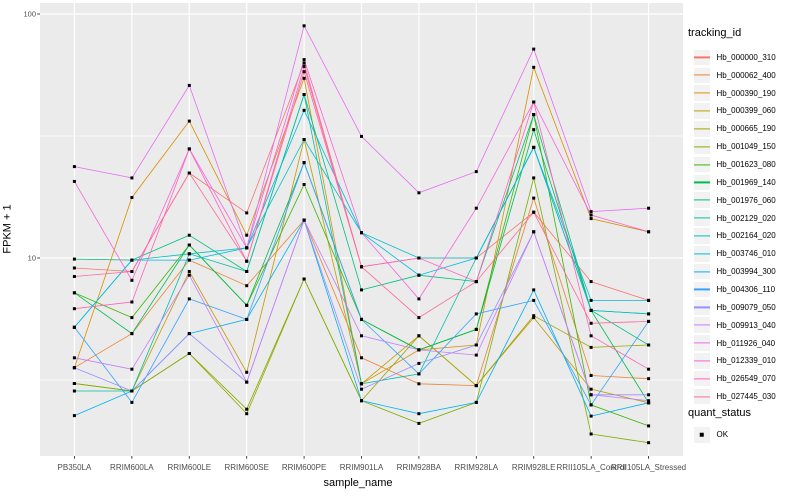  Describe the element at coordinates (746, 218) in the screenshot. I see `legend-entry-label: Hb_002129_020` at that location.